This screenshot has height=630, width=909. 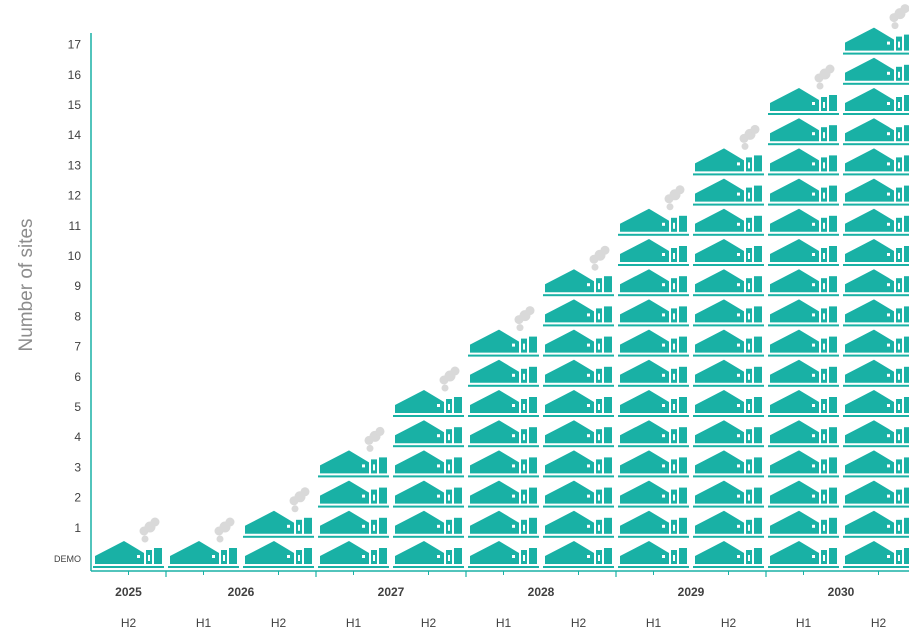 What do you see at coordinates (75, 226) in the screenshot?
I see `y-tick-label: 11` at bounding box center [75, 226].